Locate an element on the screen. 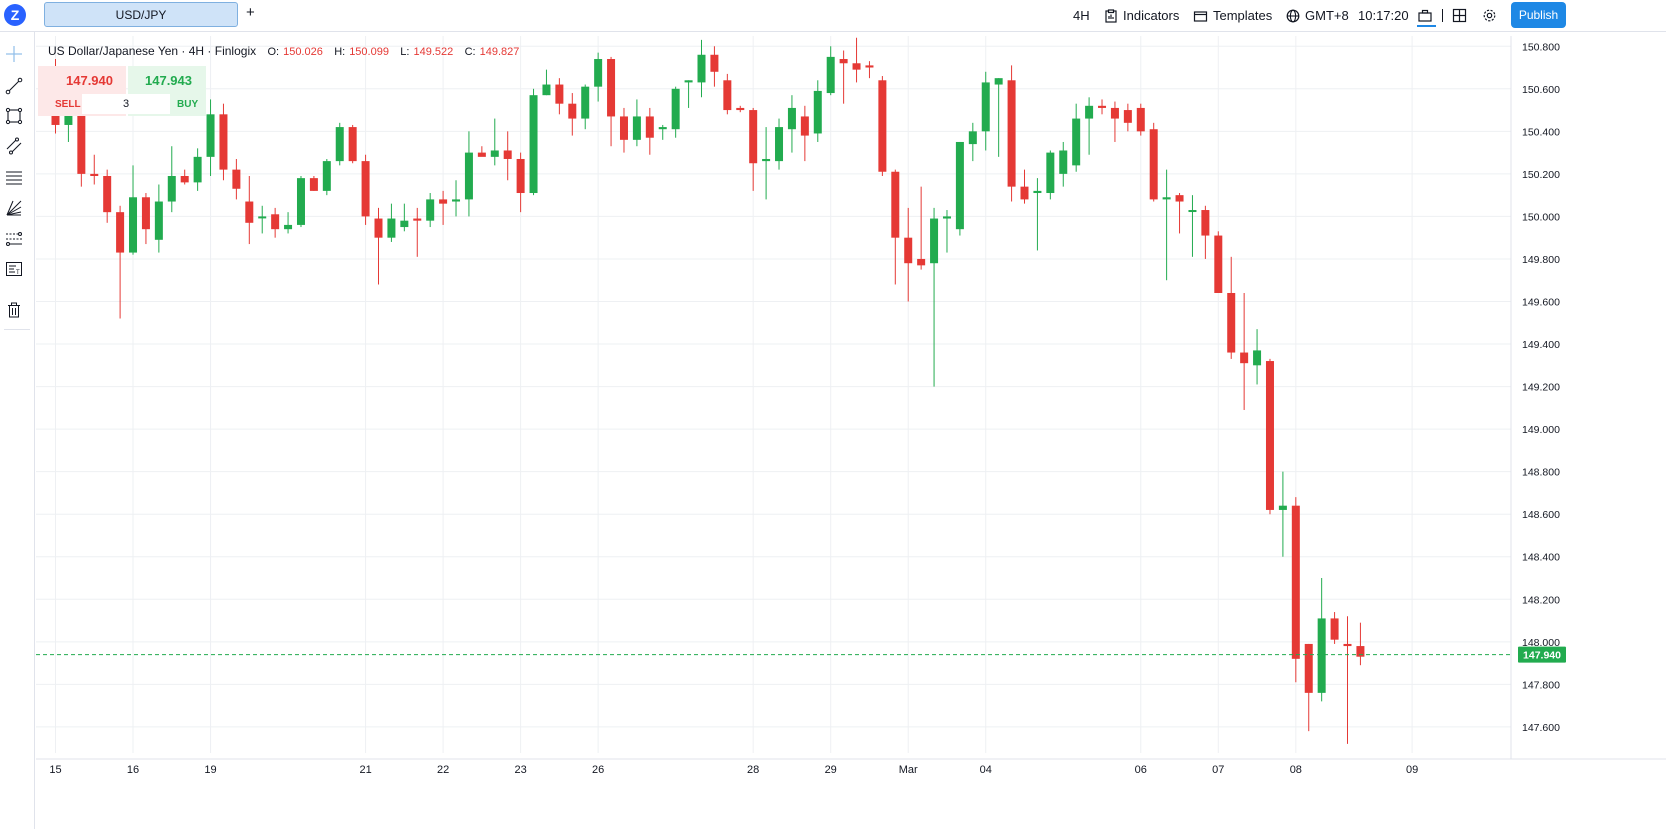 The width and height of the screenshot is (1666, 829). app-logo-icon: Z is located at coordinates (15, 15).